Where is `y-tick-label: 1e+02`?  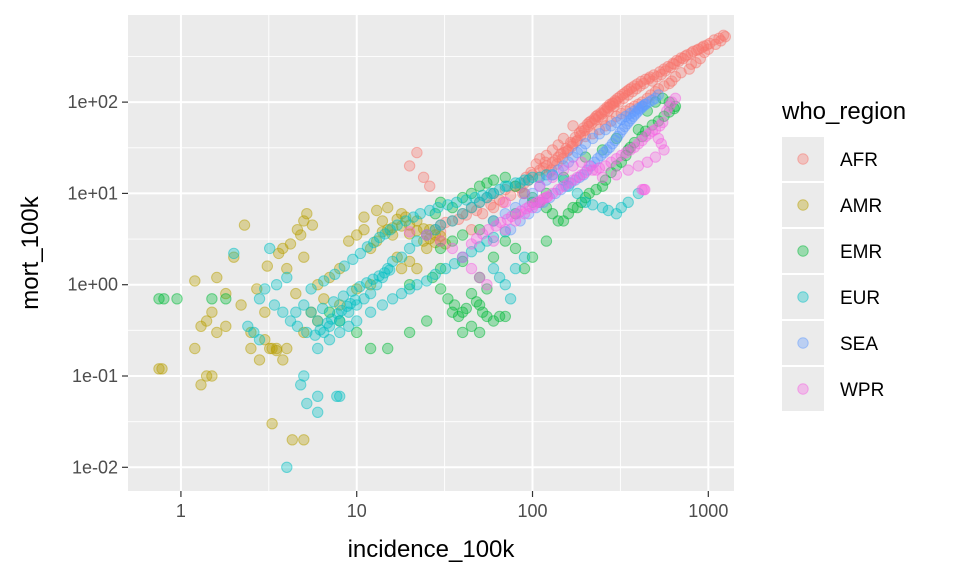 y-tick-label: 1e+02 is located at coordinates (92, 102).